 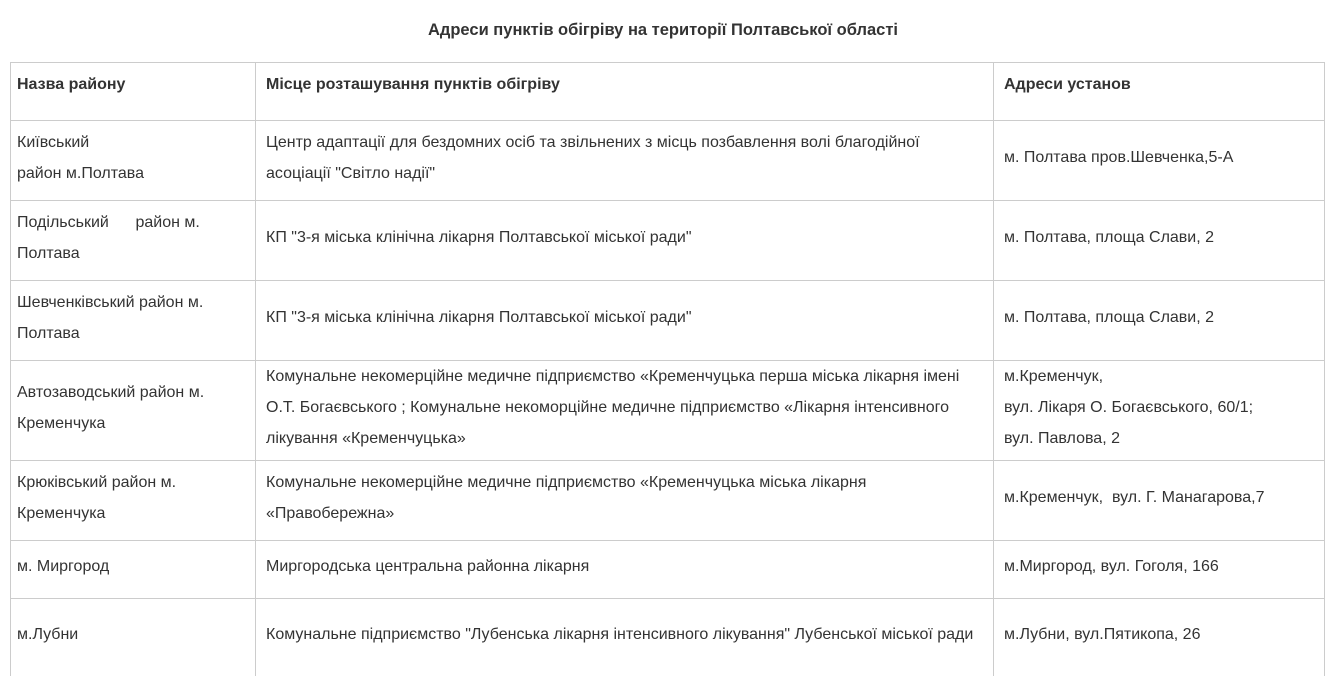 What do you see at coordinates (624, 91) in the screenshot?
I see `column-header-location: Місце розташування пунктів обігріву` at bounding box center [624, 91].